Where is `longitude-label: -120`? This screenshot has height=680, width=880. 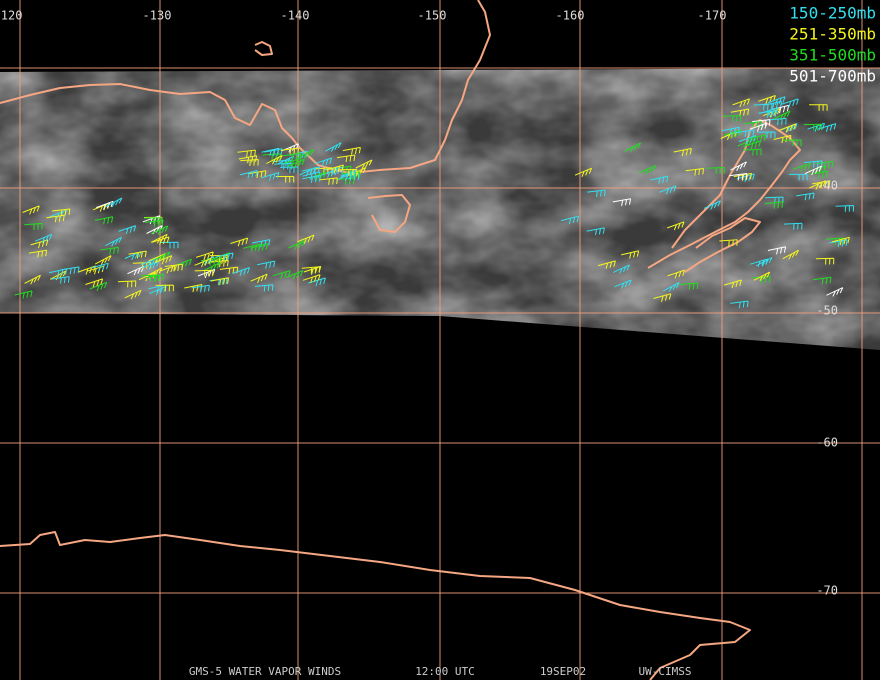
longitude-label: -120 is located at coordinates (11, 16).